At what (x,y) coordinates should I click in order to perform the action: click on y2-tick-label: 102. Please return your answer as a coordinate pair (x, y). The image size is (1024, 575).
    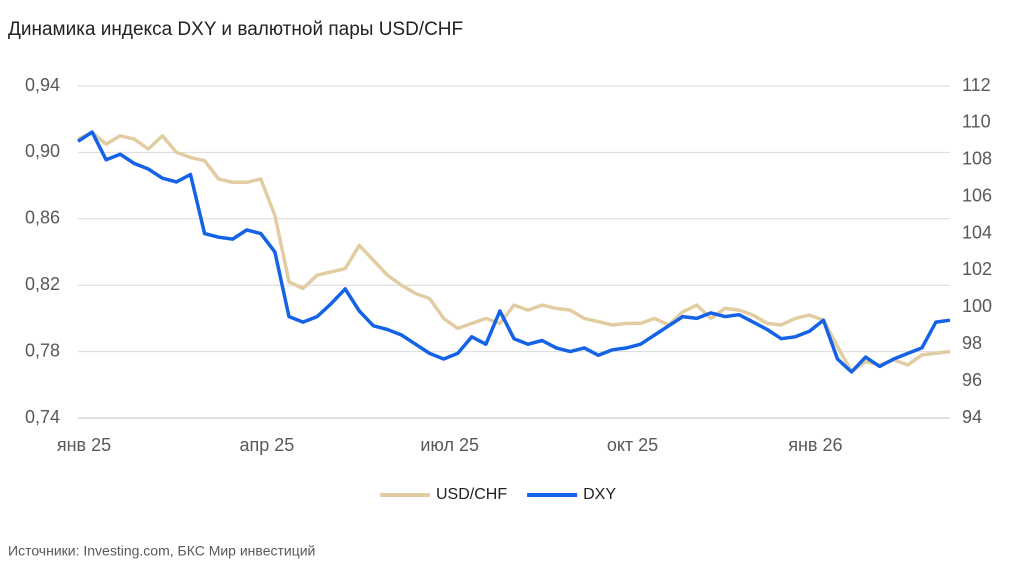
    Looking at the image, I should click on (977, 269).